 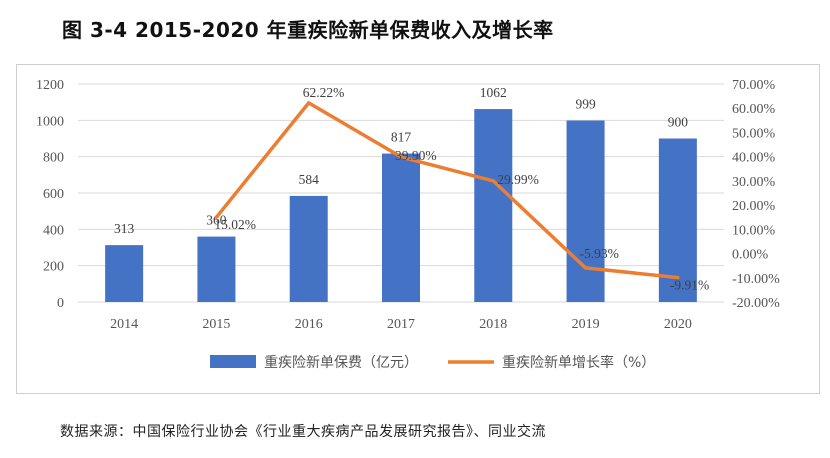 What do you see at coordinates (53, 158) in the screenshot?
I see `y-left-tick-label: 800` at bounding box center [53, 158].